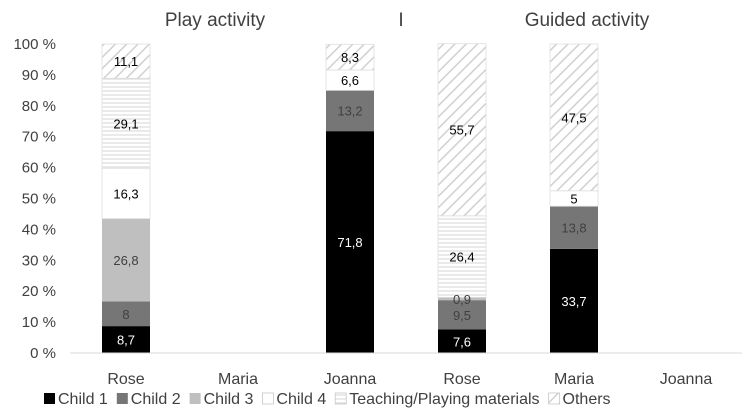  What do you see at coordinates (83, 399) in the screenshot?
I see `legend-label: Child 1` at bounding box center [83, 399].